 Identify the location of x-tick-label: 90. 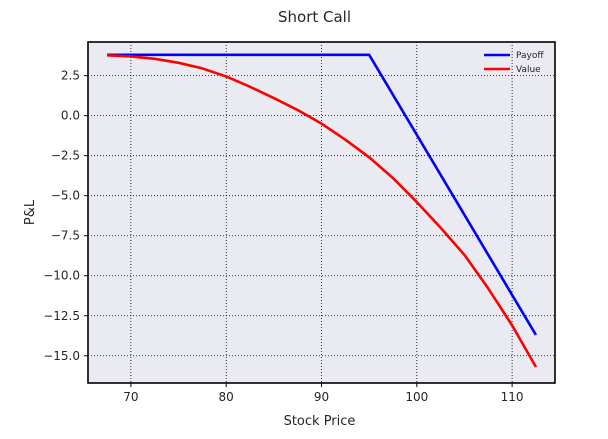
(321, 397).